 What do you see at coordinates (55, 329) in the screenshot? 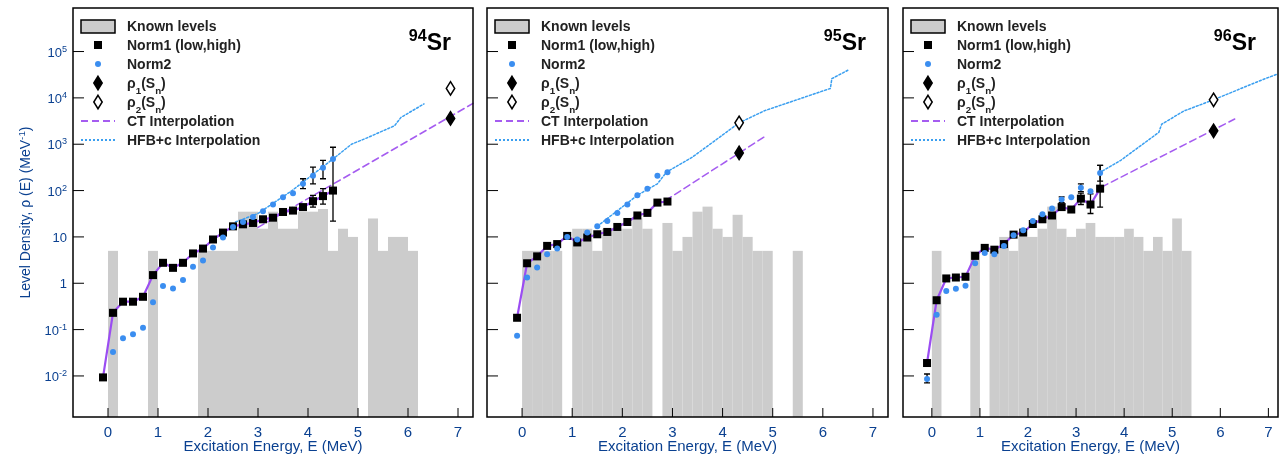
I see `y-tick-label: 10$^{-1}$` at bounding box center [55, 329].